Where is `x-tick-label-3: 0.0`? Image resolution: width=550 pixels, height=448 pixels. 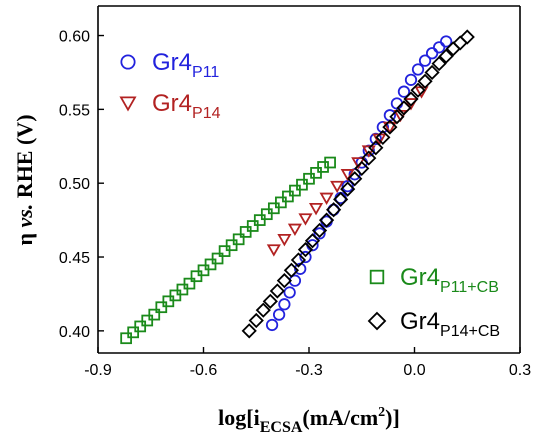
x-tick-label-3: 0.0 is located at coordinates (414, 370).